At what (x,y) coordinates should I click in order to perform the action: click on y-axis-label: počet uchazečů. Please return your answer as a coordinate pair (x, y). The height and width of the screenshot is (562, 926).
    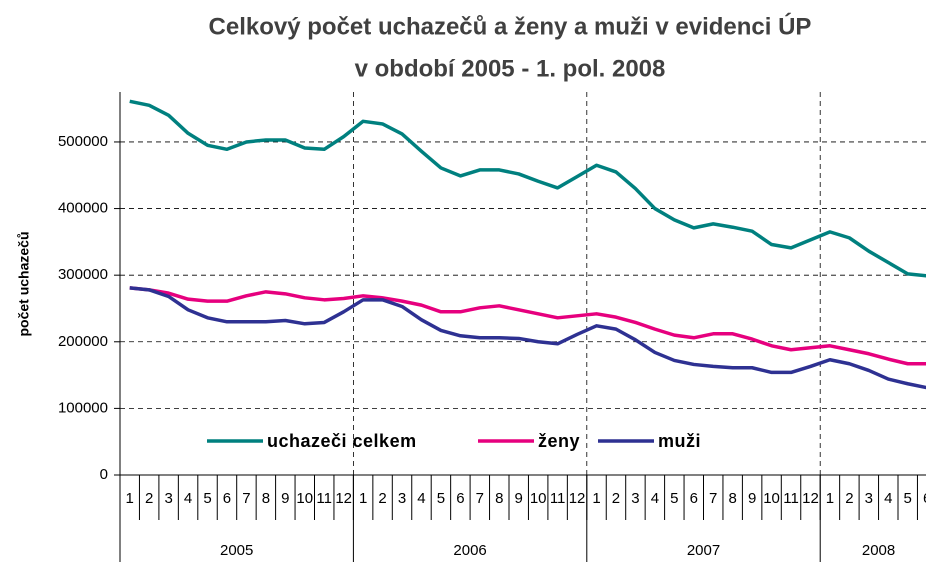
    Looking at the image, I should click on (24, 283).